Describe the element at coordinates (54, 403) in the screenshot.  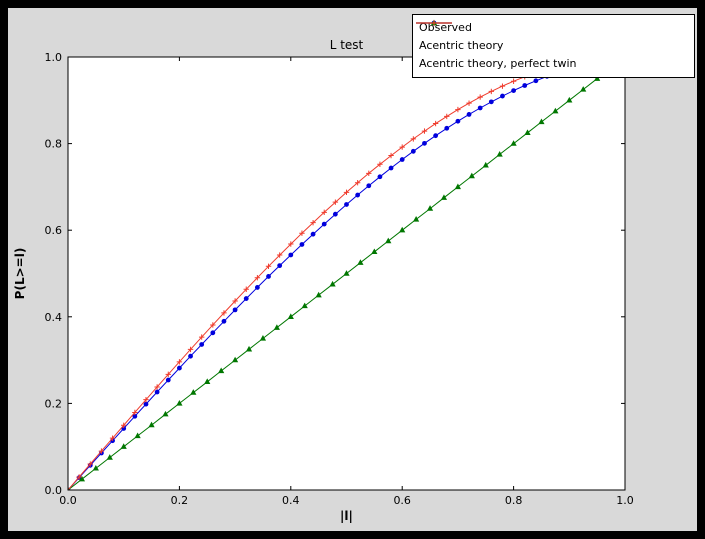
I see `y-tick-label: 0.2` at that location.